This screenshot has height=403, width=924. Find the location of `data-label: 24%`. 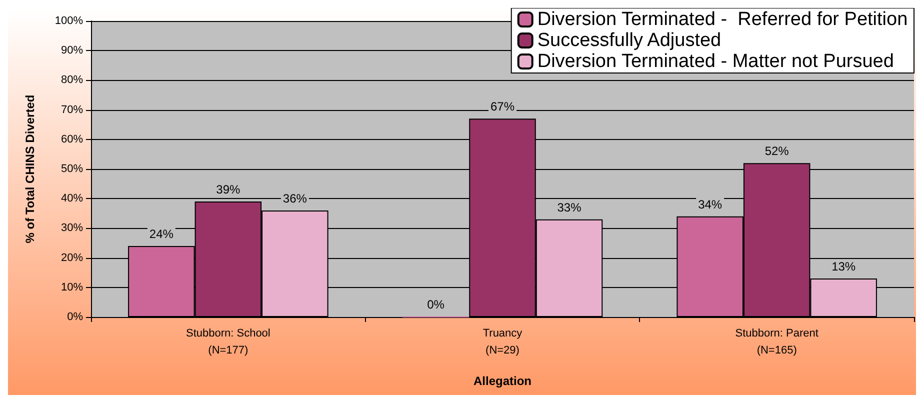

data-label: 24% is located at coordinates (161, 233).